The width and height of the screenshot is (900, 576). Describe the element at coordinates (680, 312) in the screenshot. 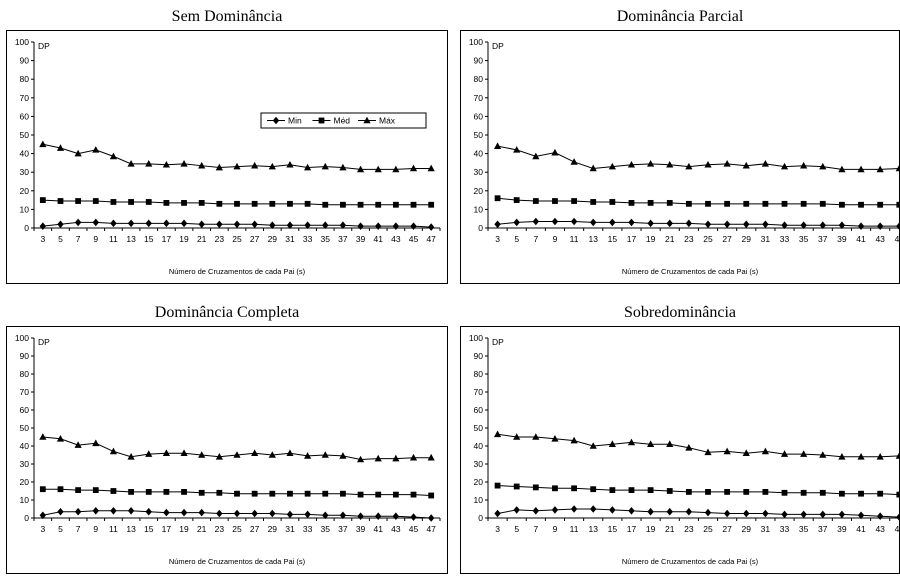

I see `chart-title: Sobredominância` at that location.